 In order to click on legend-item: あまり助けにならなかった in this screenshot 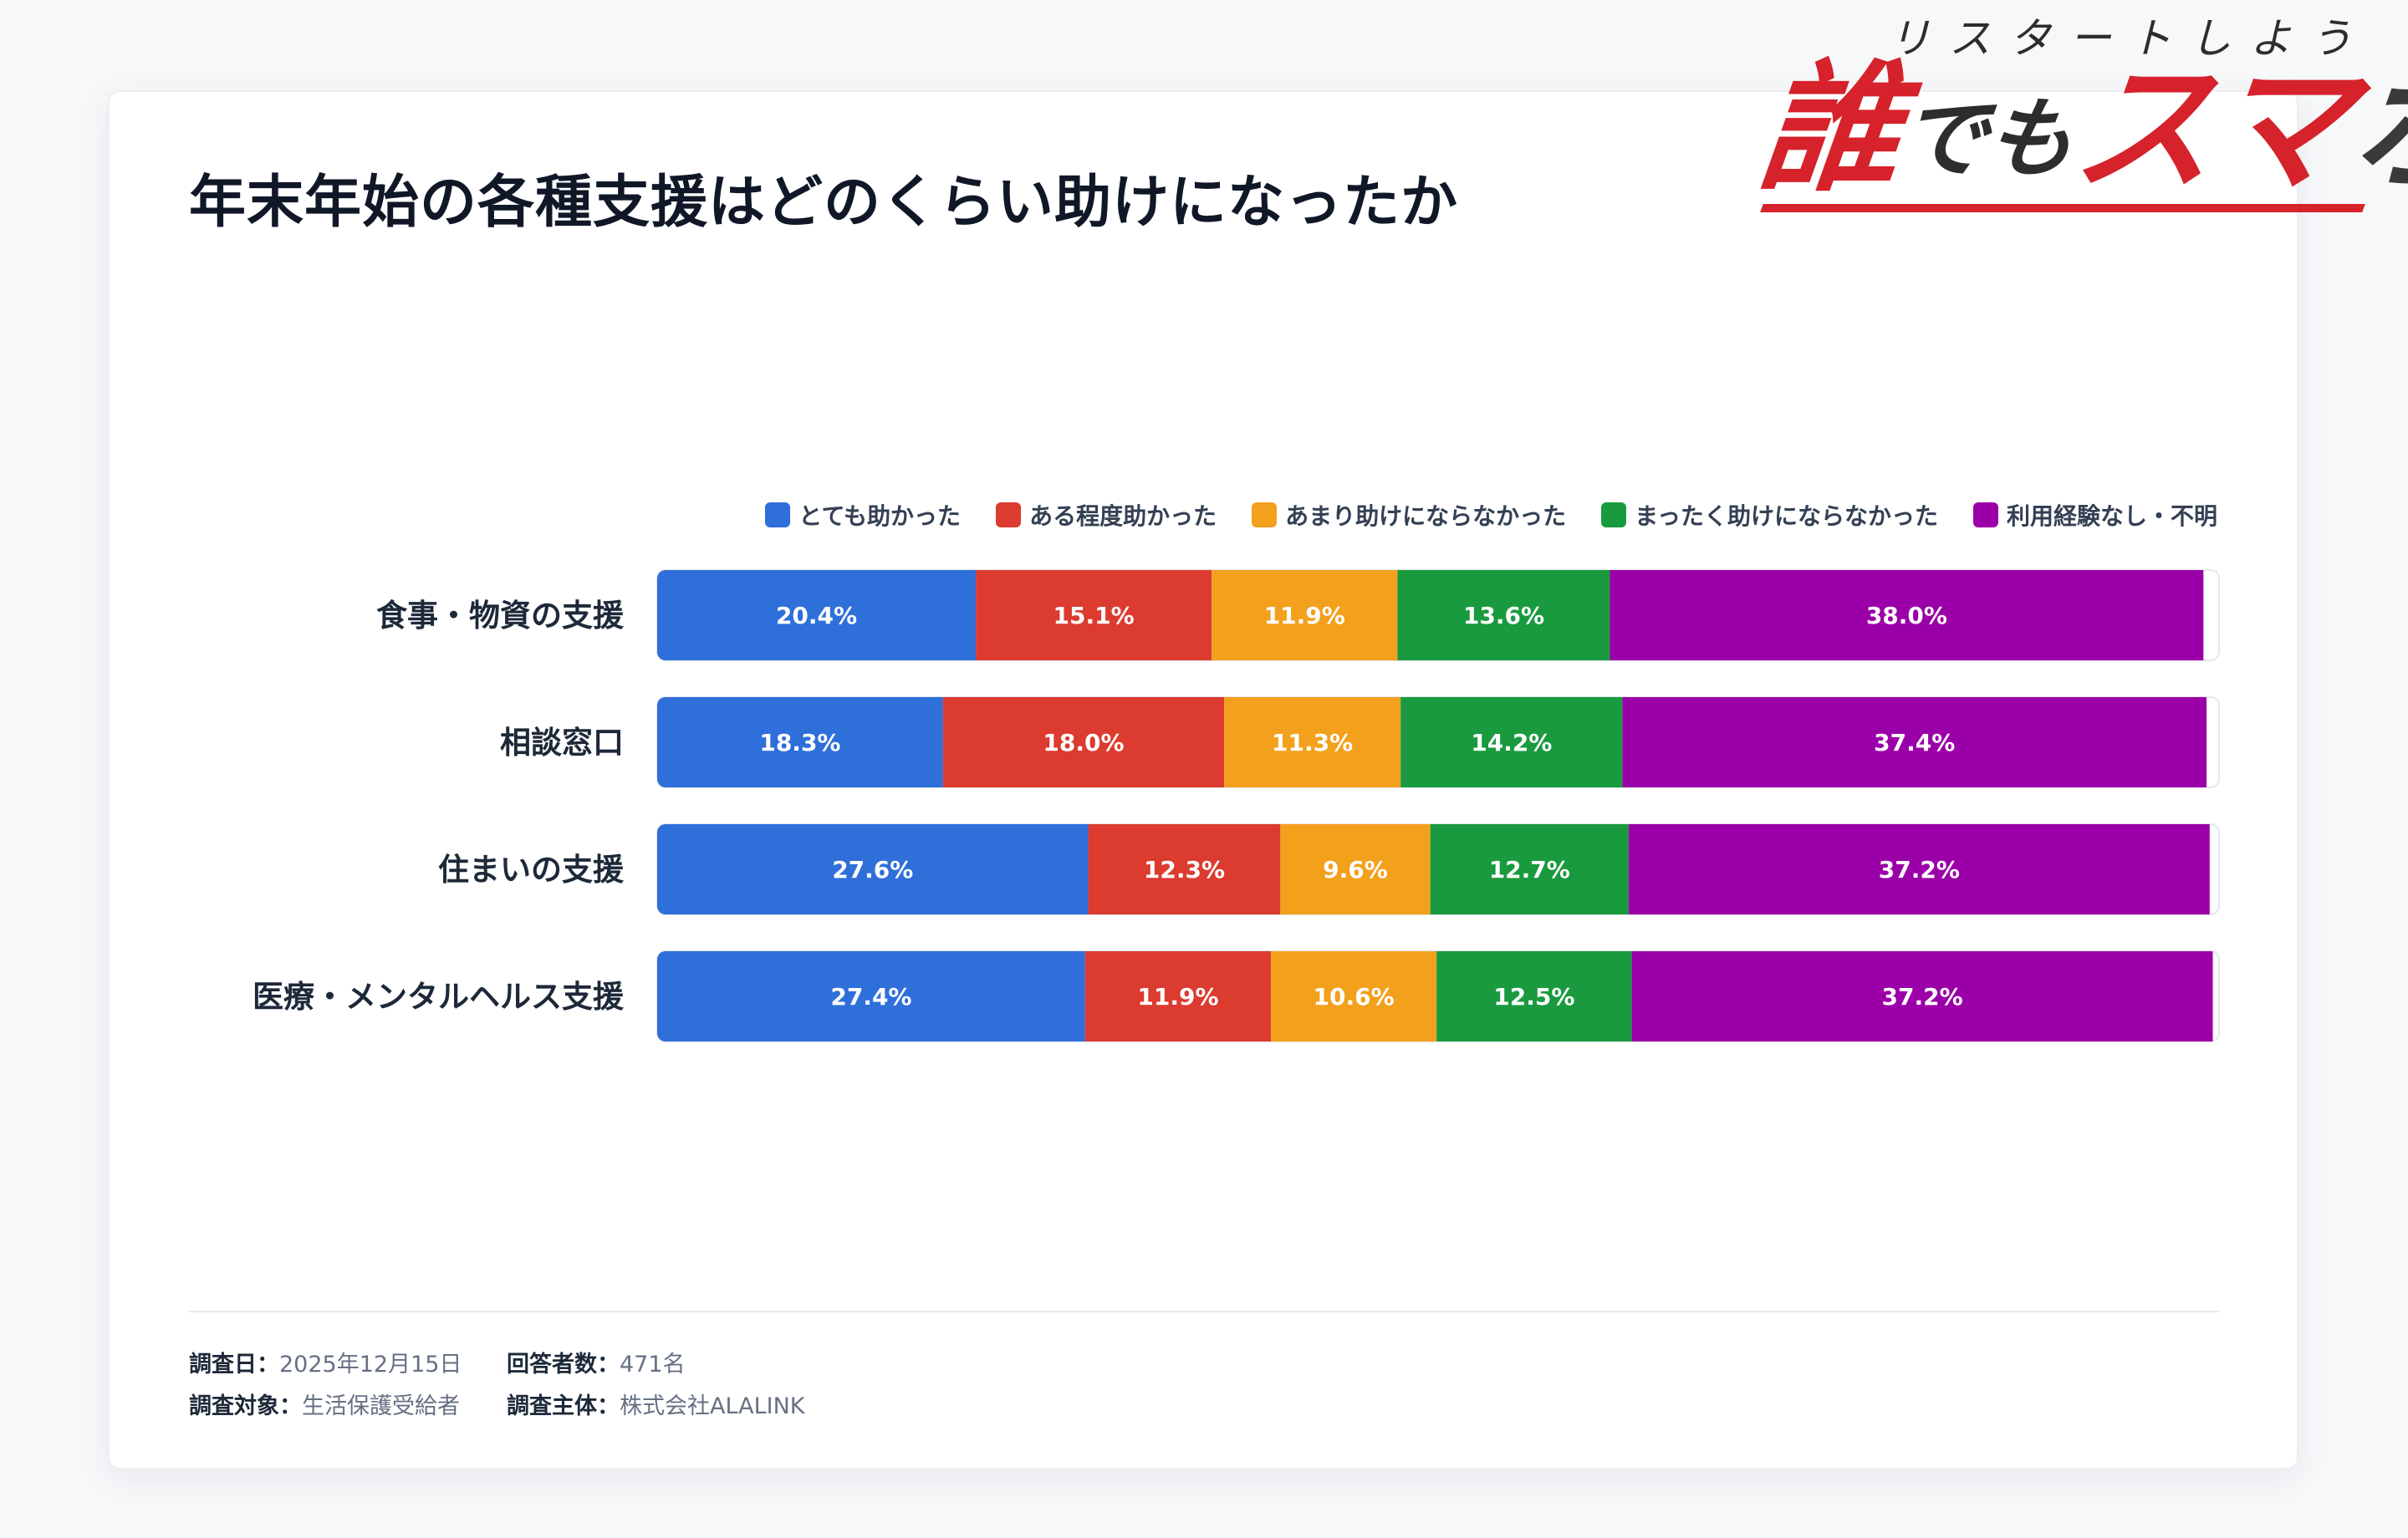, I will do `click(1409, 515)`.